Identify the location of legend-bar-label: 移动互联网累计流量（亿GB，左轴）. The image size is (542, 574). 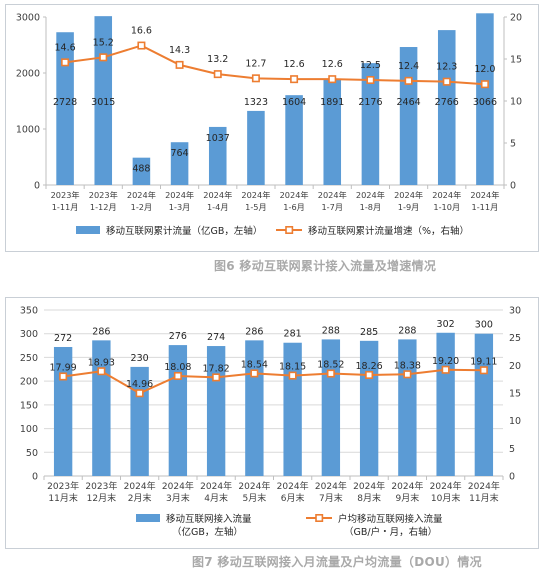
(184, 231).